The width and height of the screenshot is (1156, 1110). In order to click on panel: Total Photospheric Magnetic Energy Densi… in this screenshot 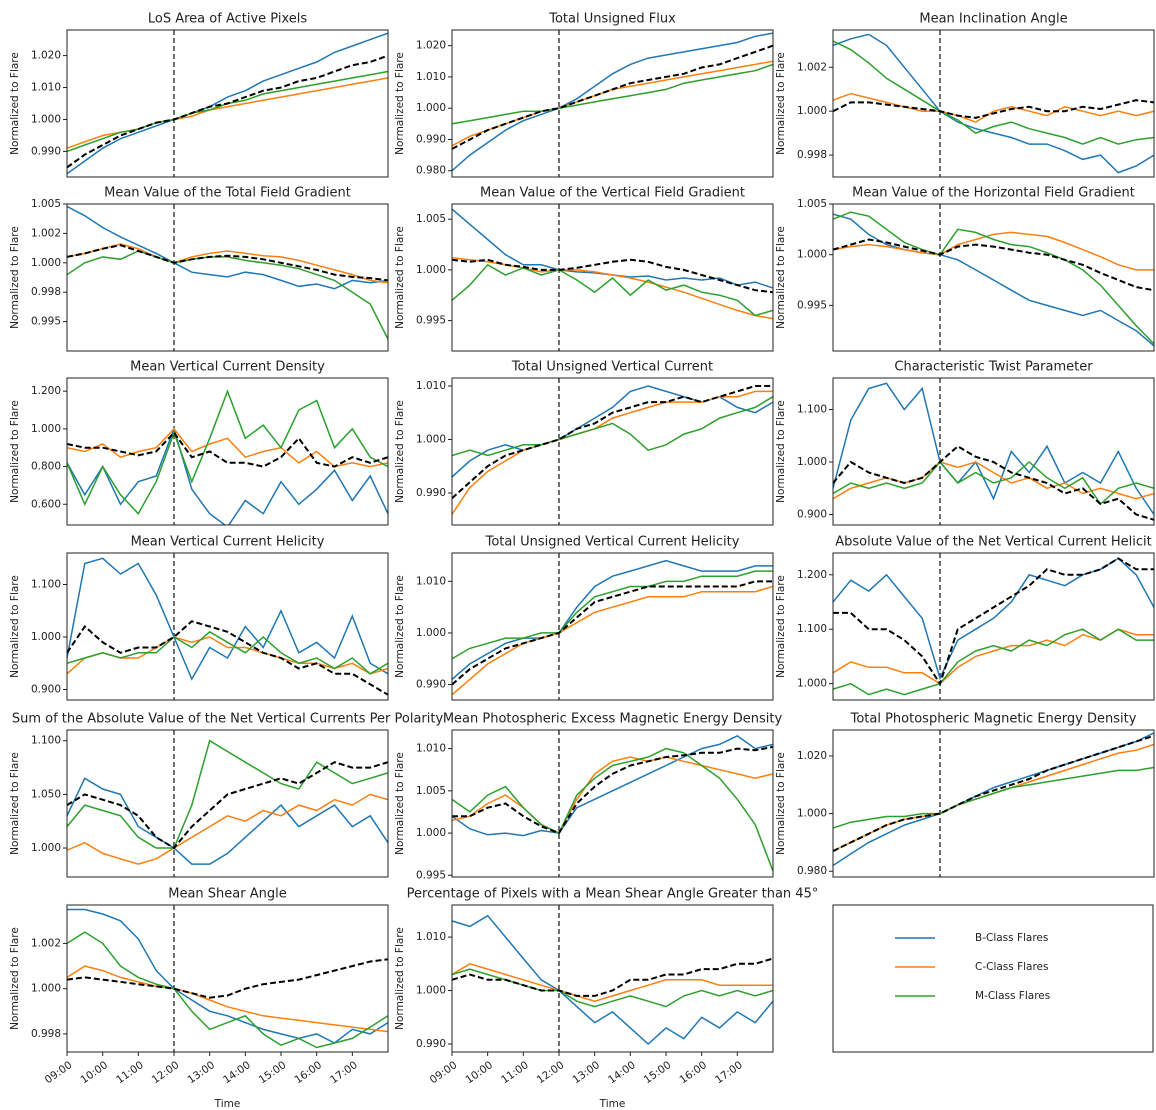, I will do `click(965, 795)`.